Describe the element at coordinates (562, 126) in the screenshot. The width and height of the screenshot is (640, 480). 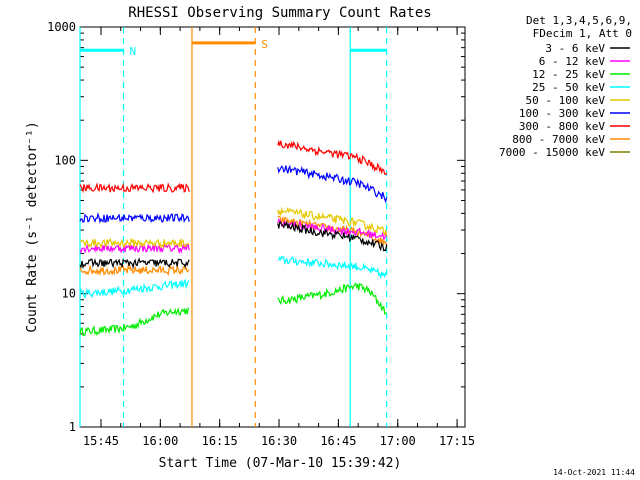
I see `legend-label: 300 - 800 keV` at that location.